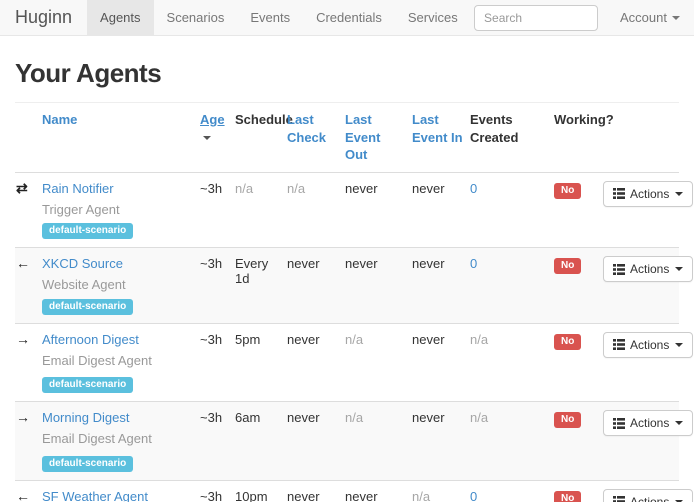 The image size is (694, 502). Describe the element at coordinates (643, 17) in the screenshot. I see `account-label: Account` at that location.